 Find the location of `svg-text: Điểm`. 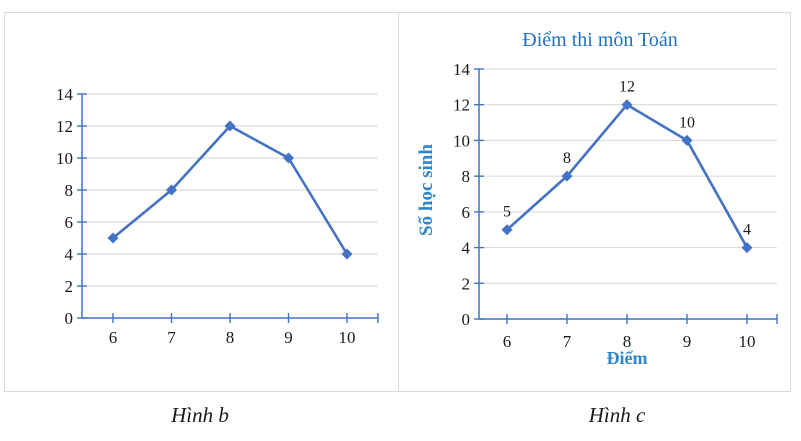

svg-text: Điểm is located at coordinates (627, 358).